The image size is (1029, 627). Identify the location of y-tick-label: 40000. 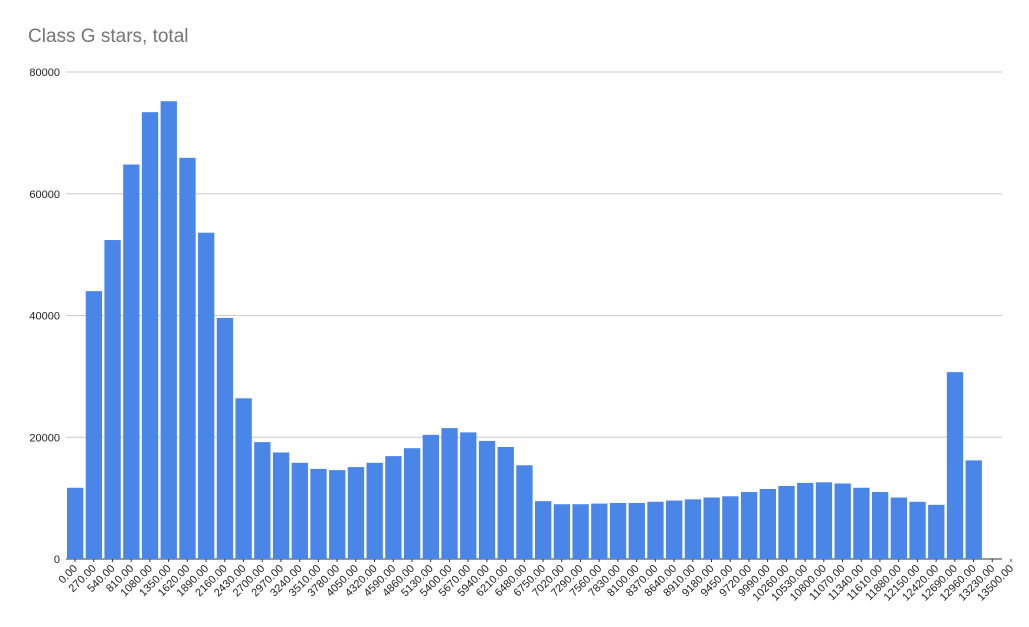
(44, 317).